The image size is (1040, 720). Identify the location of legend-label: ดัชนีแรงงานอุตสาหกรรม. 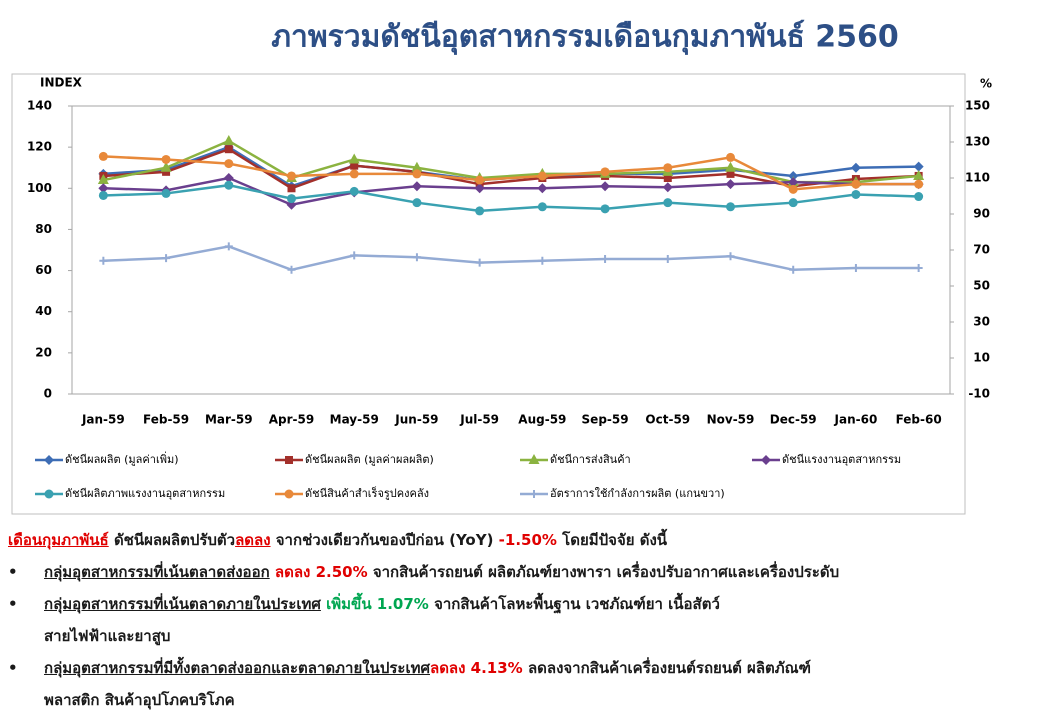
(841, 459).